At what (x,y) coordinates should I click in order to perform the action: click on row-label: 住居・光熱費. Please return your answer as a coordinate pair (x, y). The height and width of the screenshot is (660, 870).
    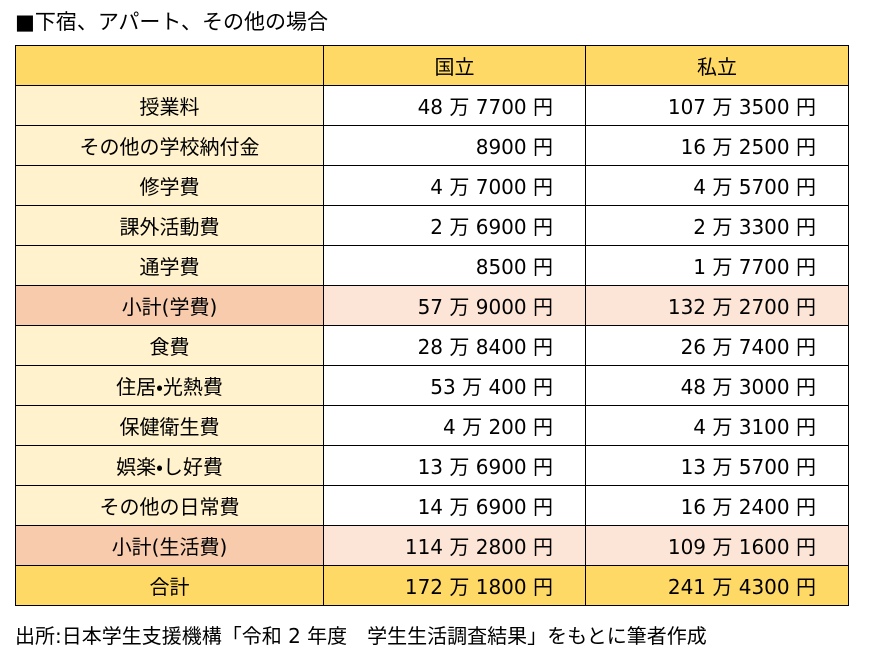
    Looking at the image, I should click on (169, 385).